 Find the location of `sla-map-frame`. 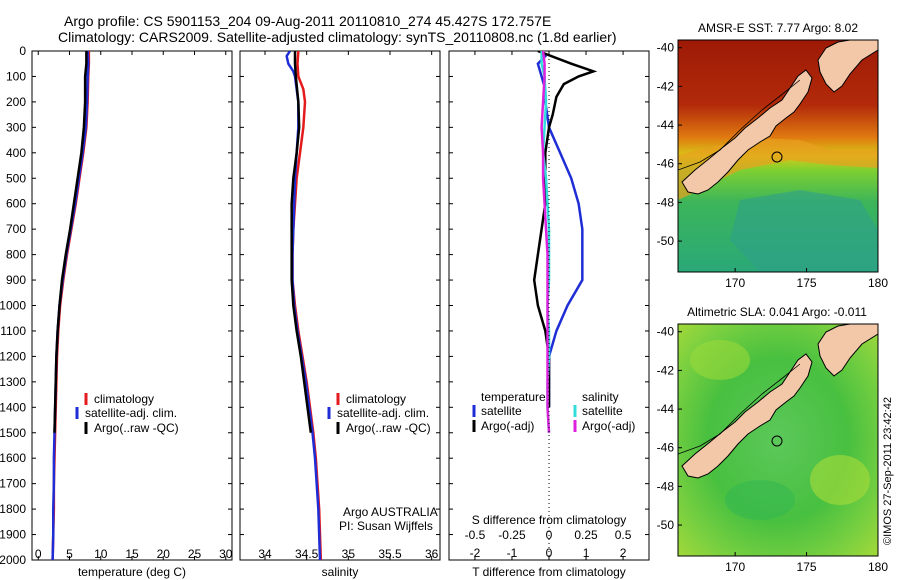

sla-map-frame is located at coordinates (778, 440).